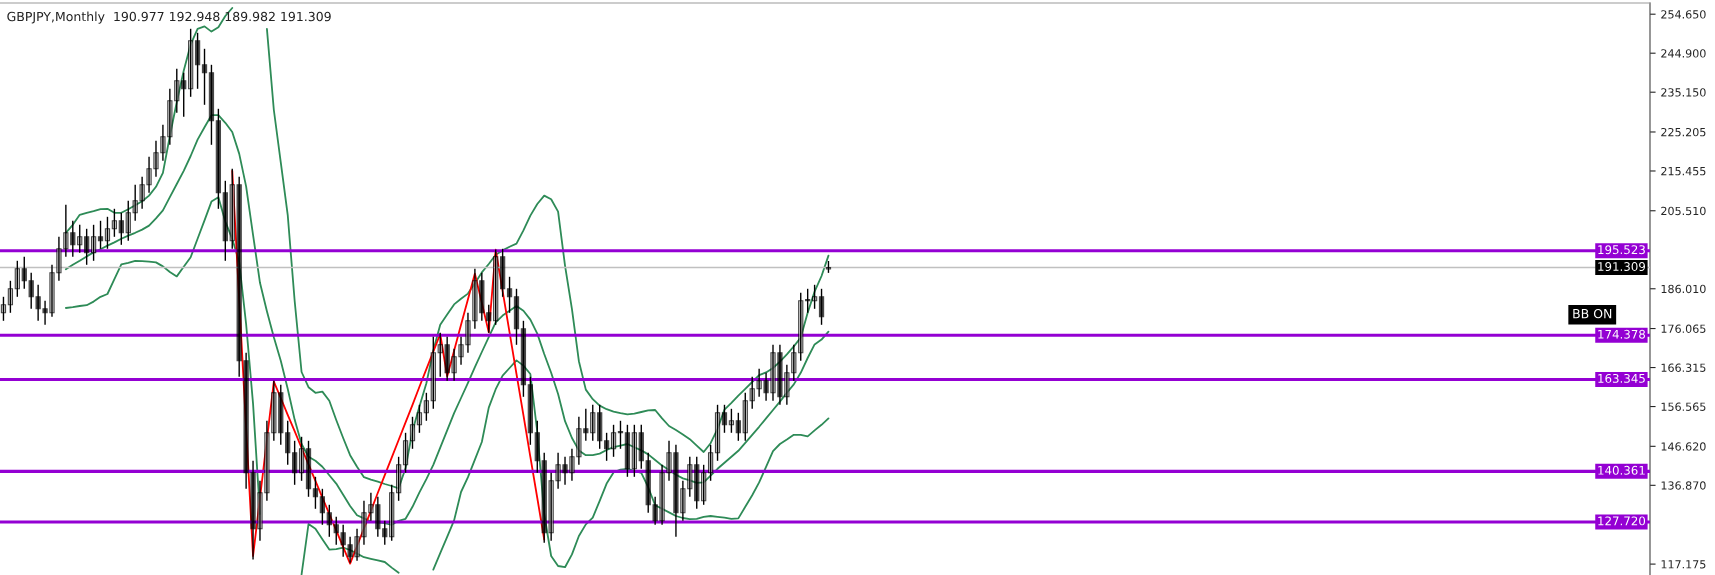 The image size is (1715, 575). What do you see at coordinates (1683, 132) in the screenshot?
I see `y-tick-label: 225.205` at bounding box center [1683, 132].